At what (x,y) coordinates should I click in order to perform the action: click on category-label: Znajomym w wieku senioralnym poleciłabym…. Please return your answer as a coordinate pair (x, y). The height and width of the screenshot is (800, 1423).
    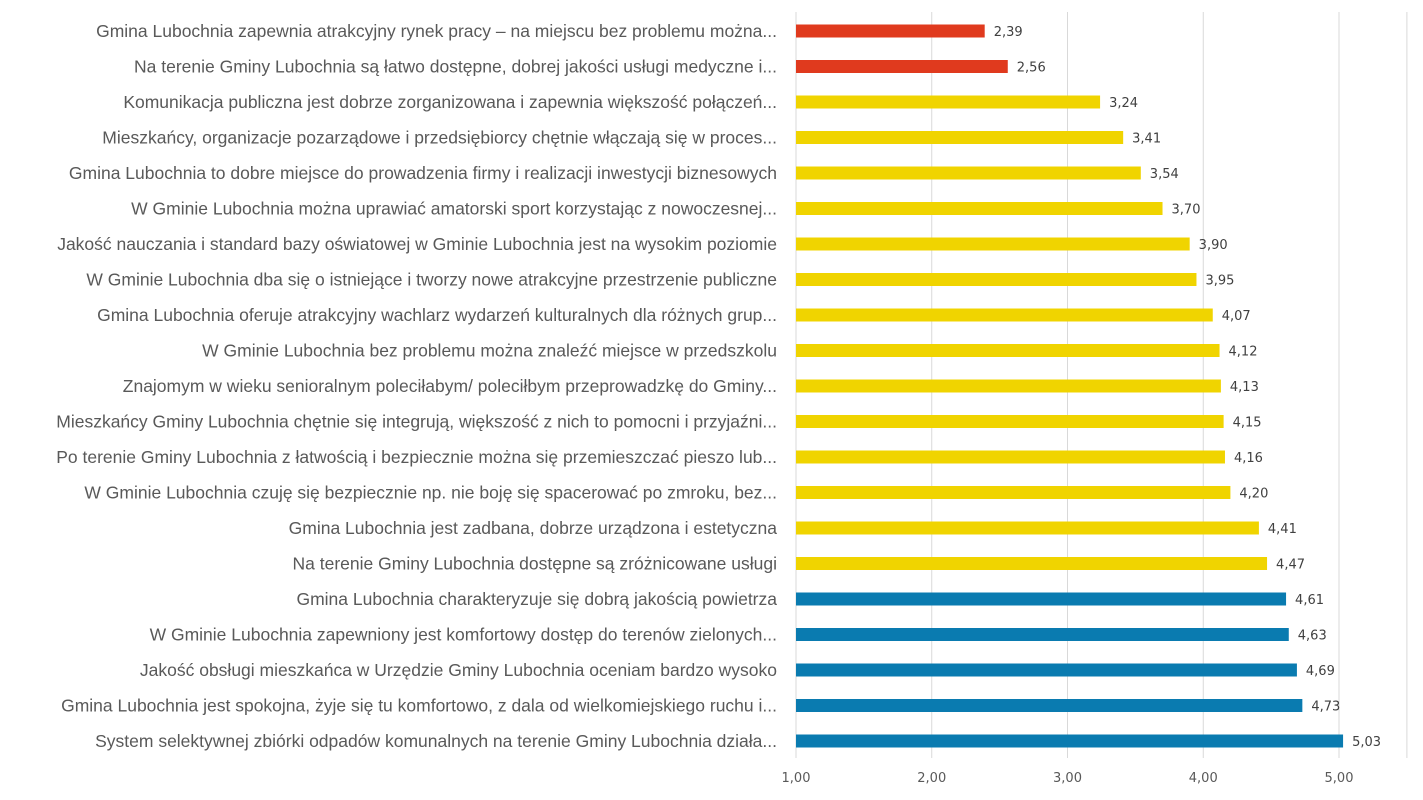
    Looking at the image, I should click on (450, 386).